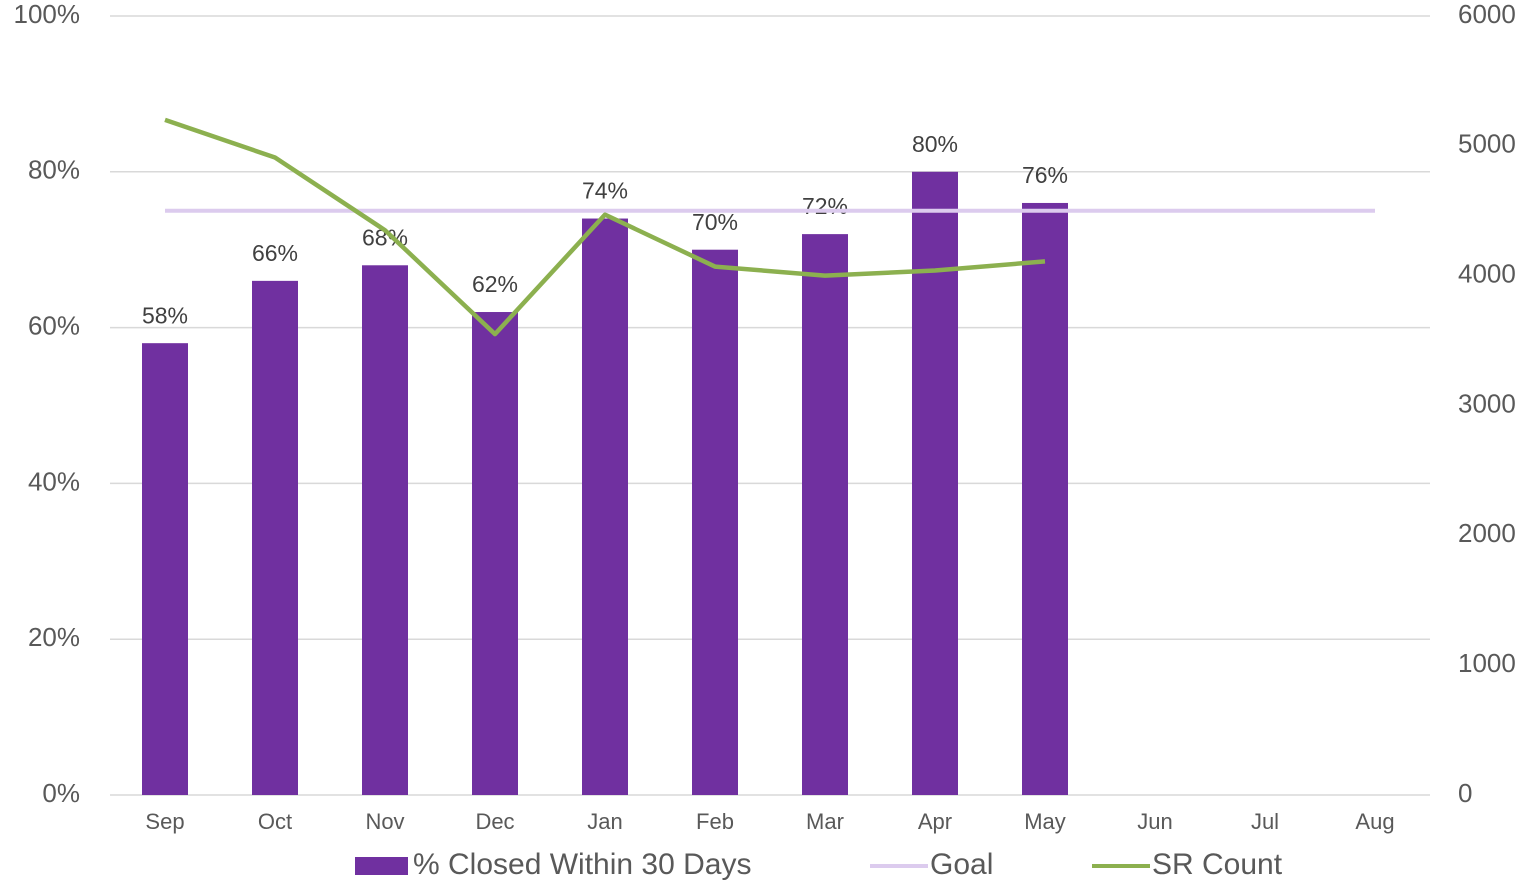 The width and height of the screenshot is (1529, 883). I want to click on x-tick-label: Jun, so click(1154, 821).